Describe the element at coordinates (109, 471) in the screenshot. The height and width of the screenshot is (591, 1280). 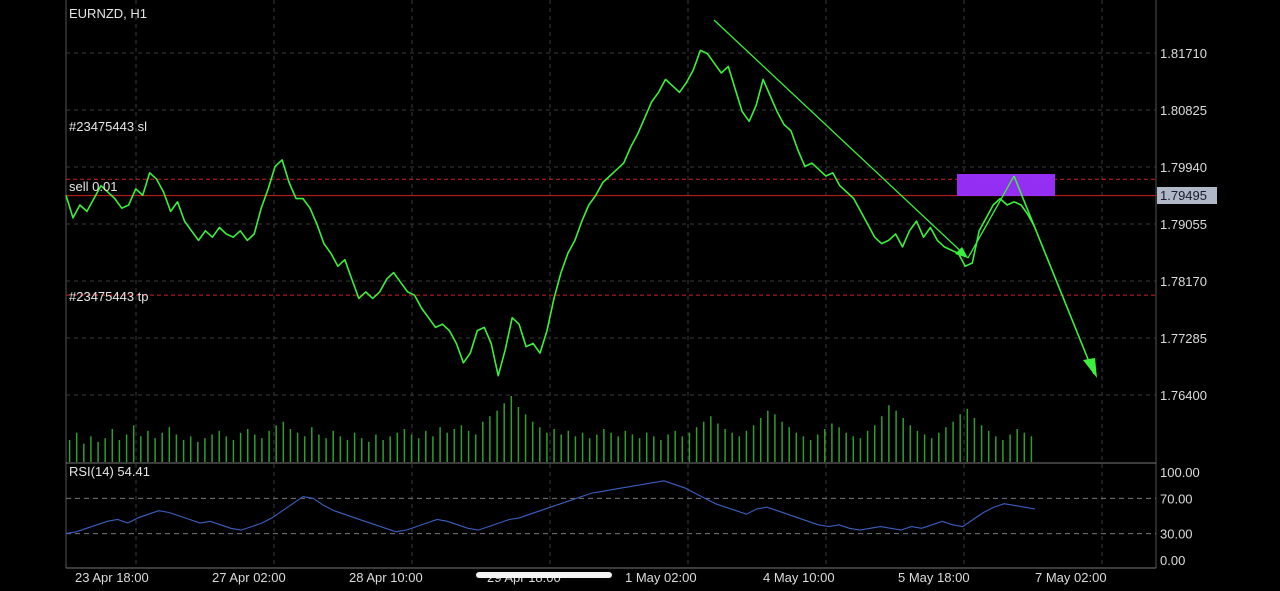
I see `rsi-label: RSI(14) 54.41` at that location.